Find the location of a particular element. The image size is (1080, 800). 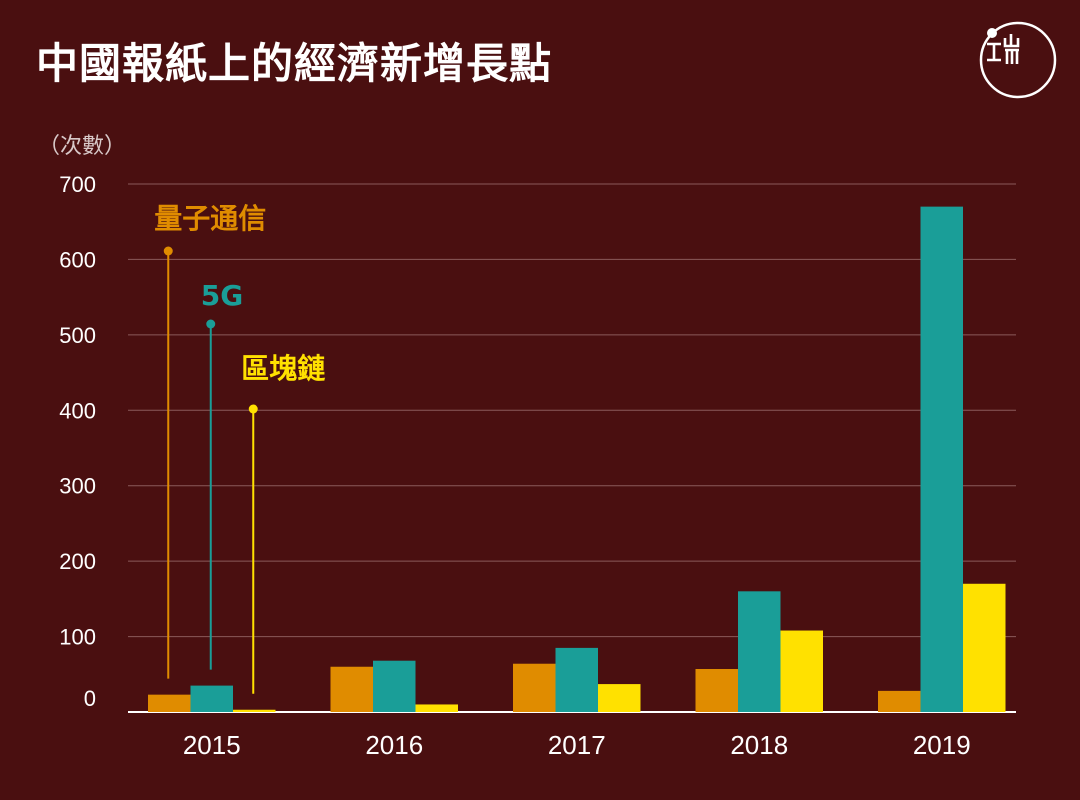

legend-label: 5G is located at coordinates (222, 295).